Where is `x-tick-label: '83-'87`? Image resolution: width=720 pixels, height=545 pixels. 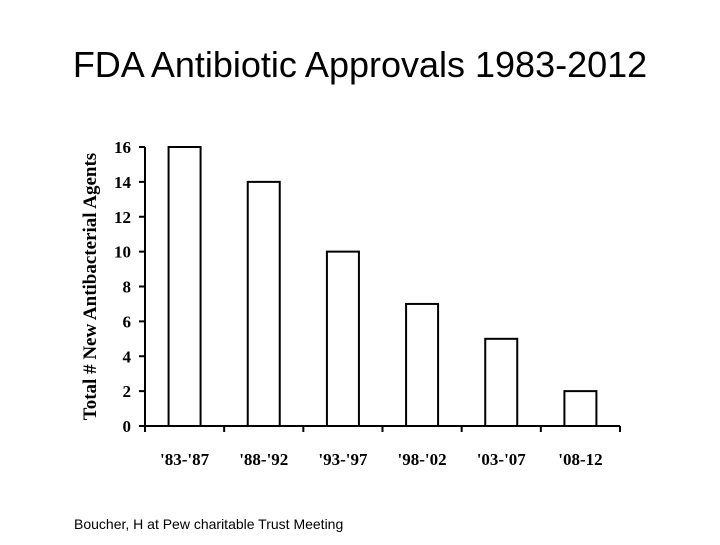
x-tick-label: '83-'87 is located at coordinates (185, 459).